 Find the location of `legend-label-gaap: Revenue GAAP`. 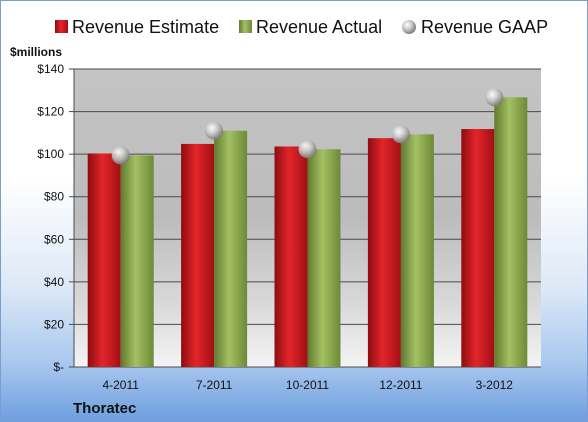

legend-label-gaap: Revenue GAAP is located at coordinates (484, 27).